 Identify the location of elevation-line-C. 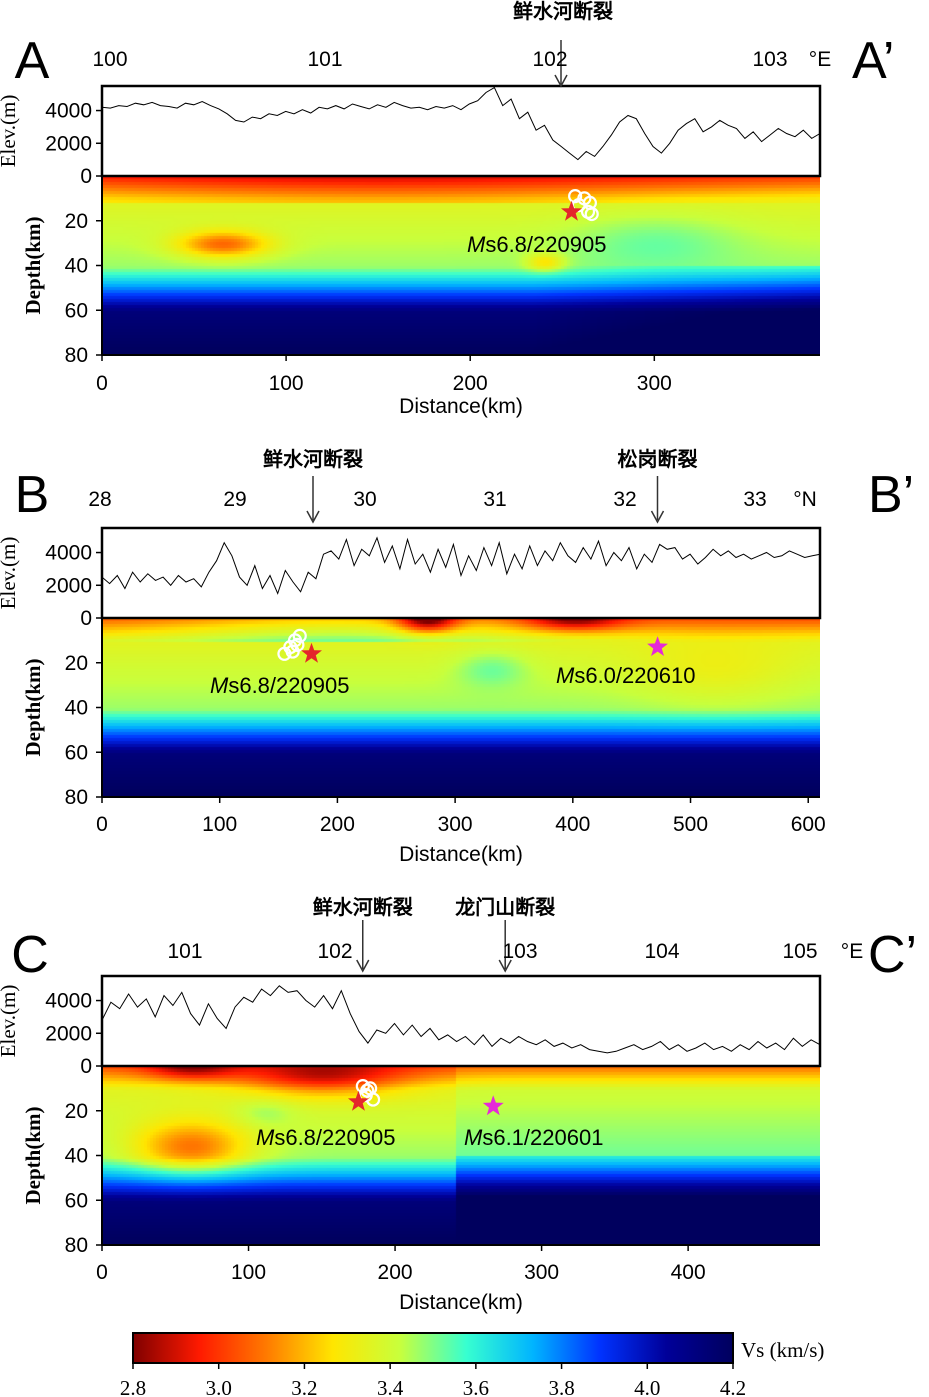
(461, 1019).